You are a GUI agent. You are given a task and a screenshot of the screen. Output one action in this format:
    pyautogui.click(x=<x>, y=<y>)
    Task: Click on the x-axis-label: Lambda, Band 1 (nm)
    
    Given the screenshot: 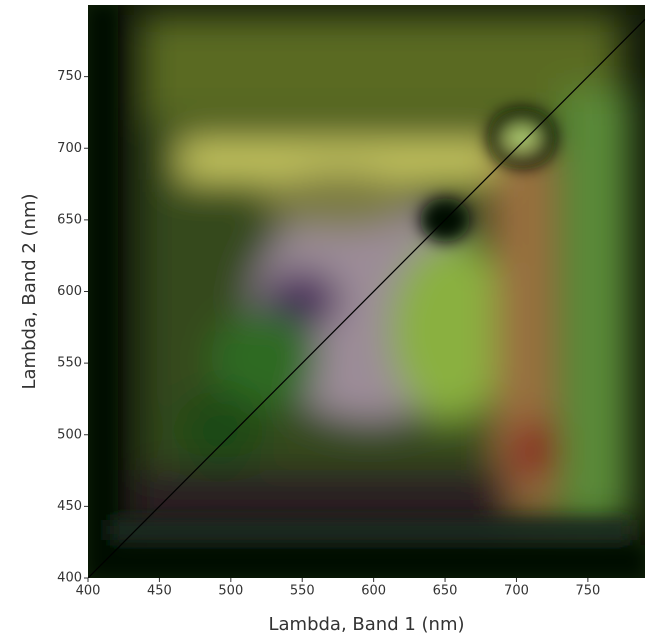 What is the action you would take?
    pyautogui.click(x=366, y=624)
    